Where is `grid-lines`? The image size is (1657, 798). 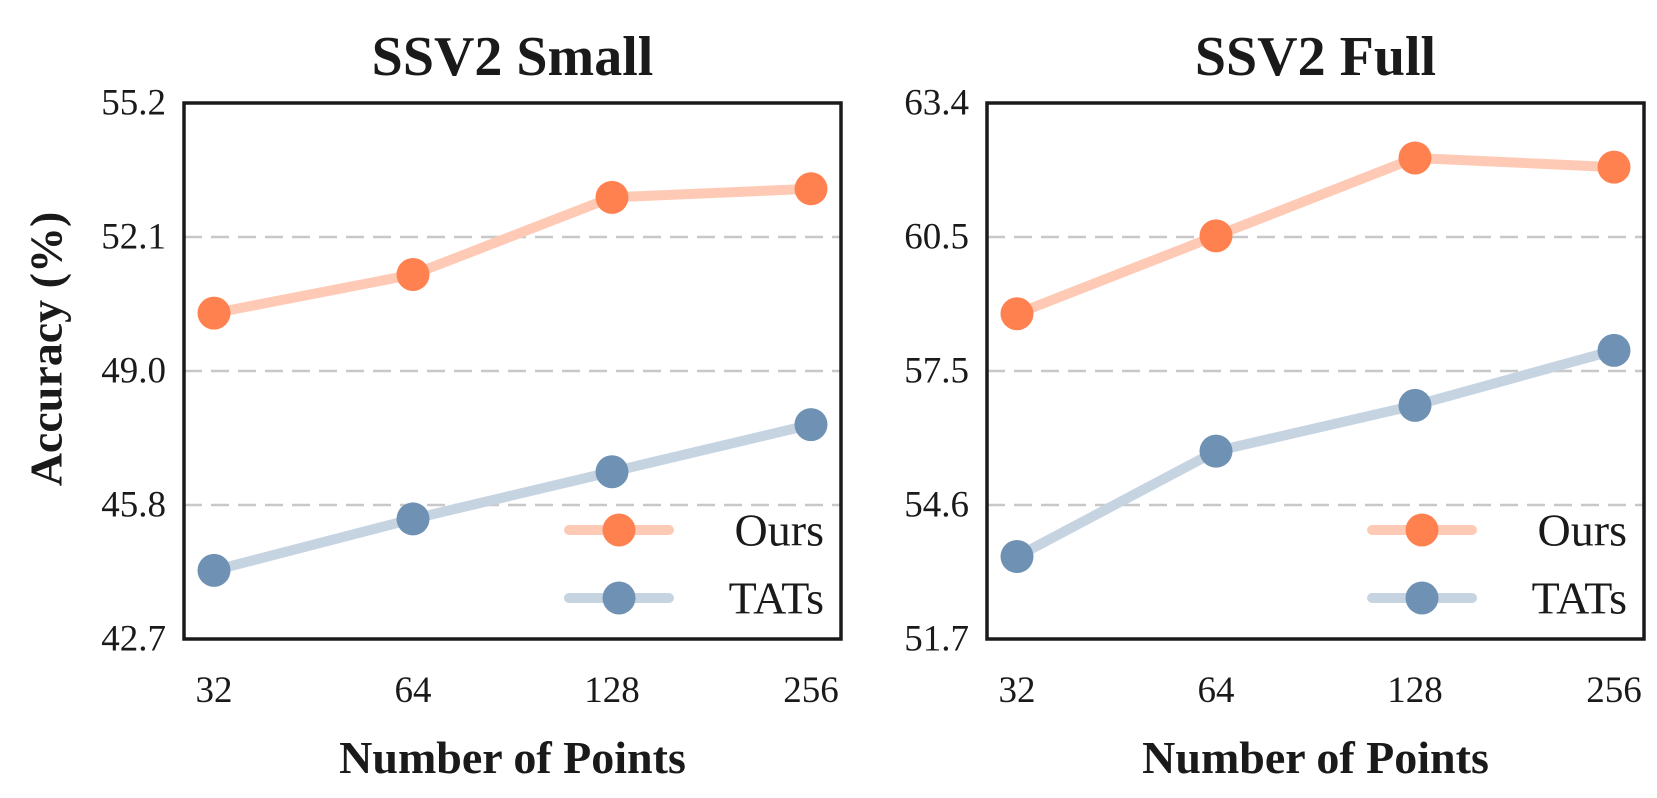 grid-lines is located at coordinates (512, 371).